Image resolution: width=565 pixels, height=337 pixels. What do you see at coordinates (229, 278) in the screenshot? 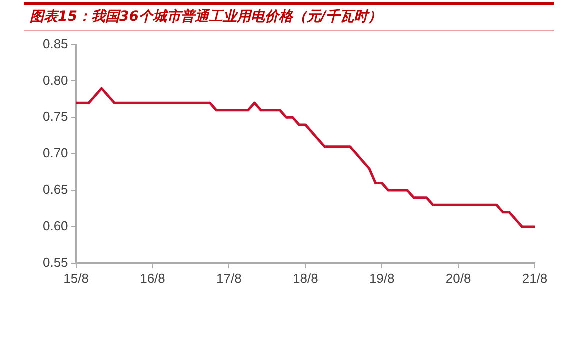
I see `x-tick-label: 17/8` at bounding box center [229, 278].